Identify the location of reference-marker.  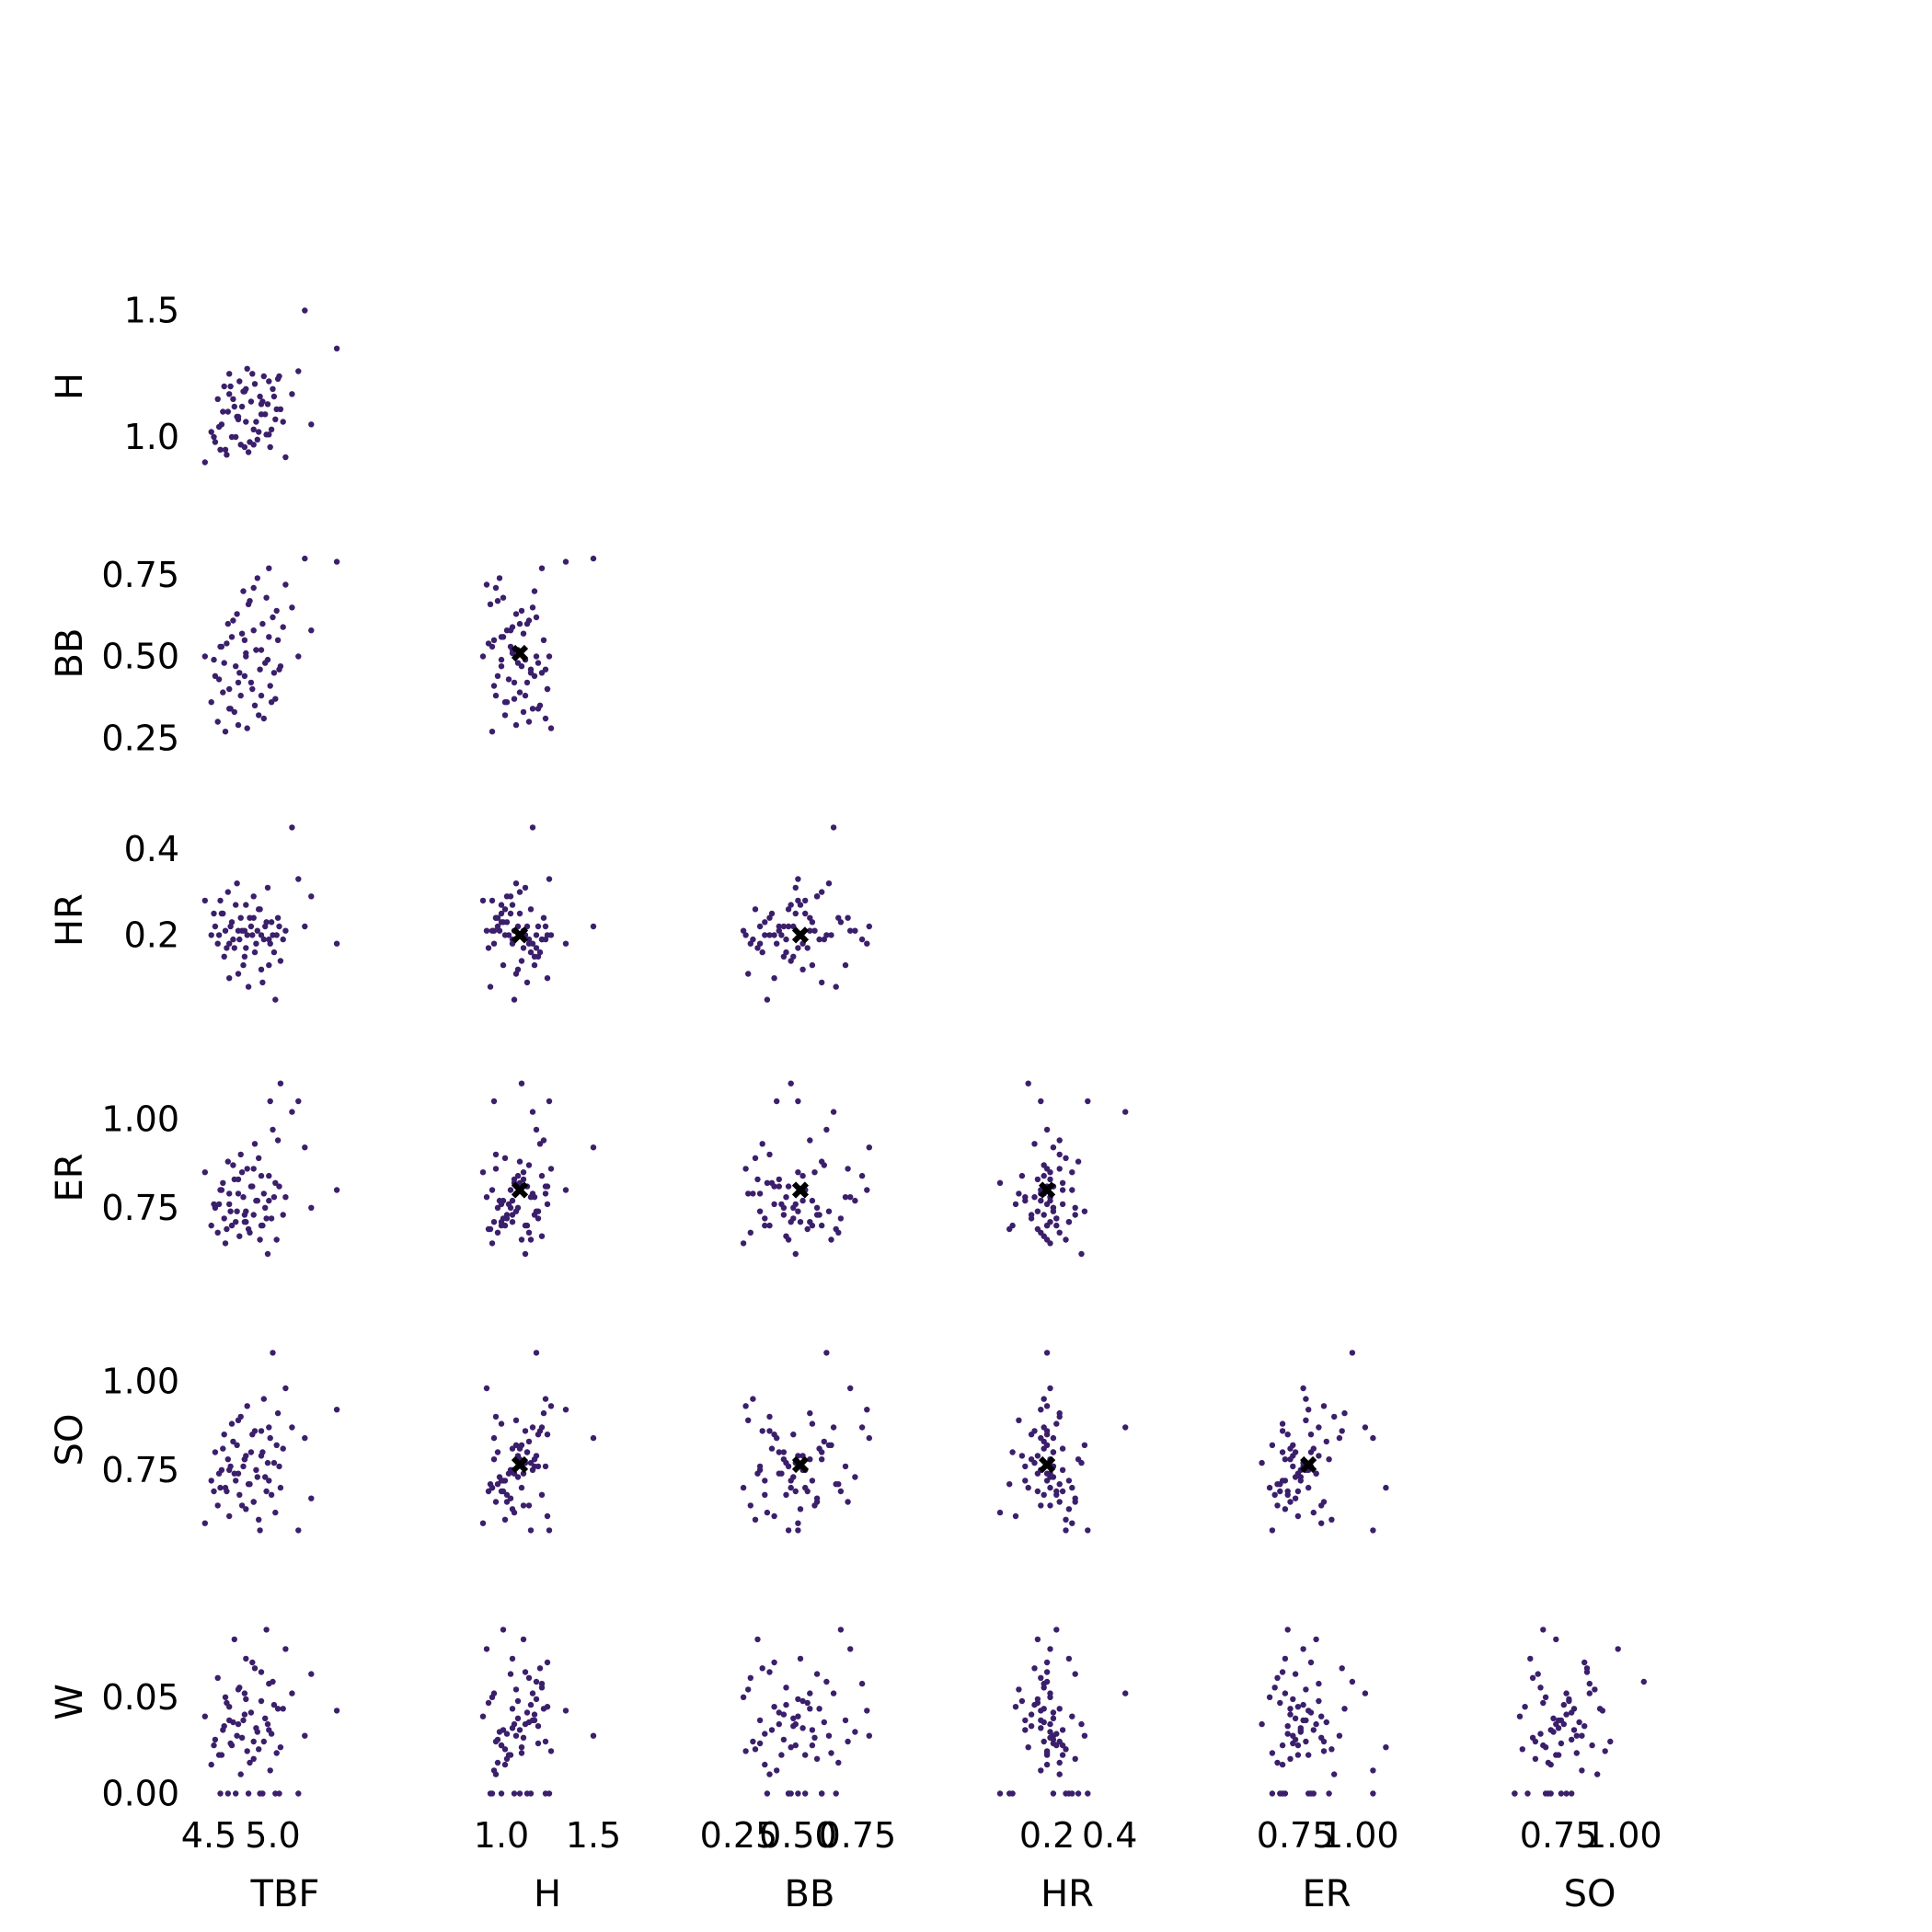
(1047, 1190).